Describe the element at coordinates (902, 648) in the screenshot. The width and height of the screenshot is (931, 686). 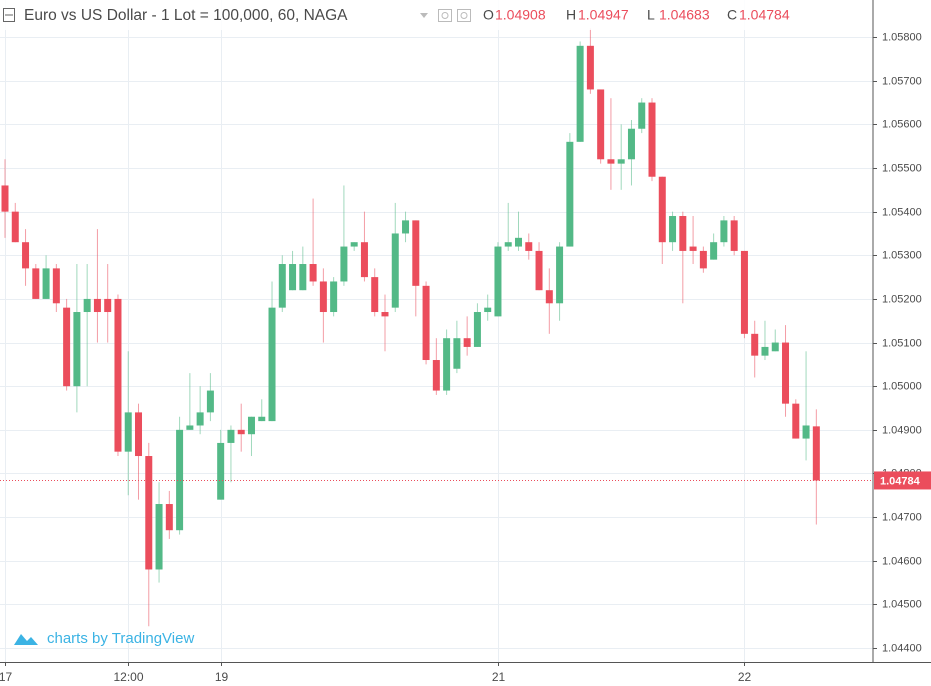
I see `y-tick-label: 1.04400` at that location.